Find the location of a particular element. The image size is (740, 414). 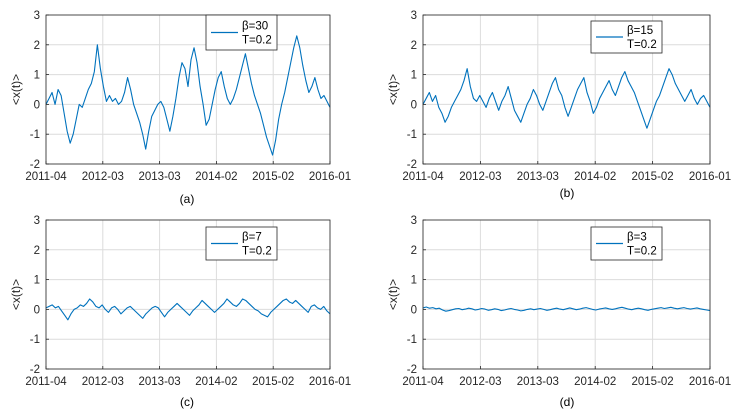

legend: β=7 T=0.2 is located at coordinates (241, 243).